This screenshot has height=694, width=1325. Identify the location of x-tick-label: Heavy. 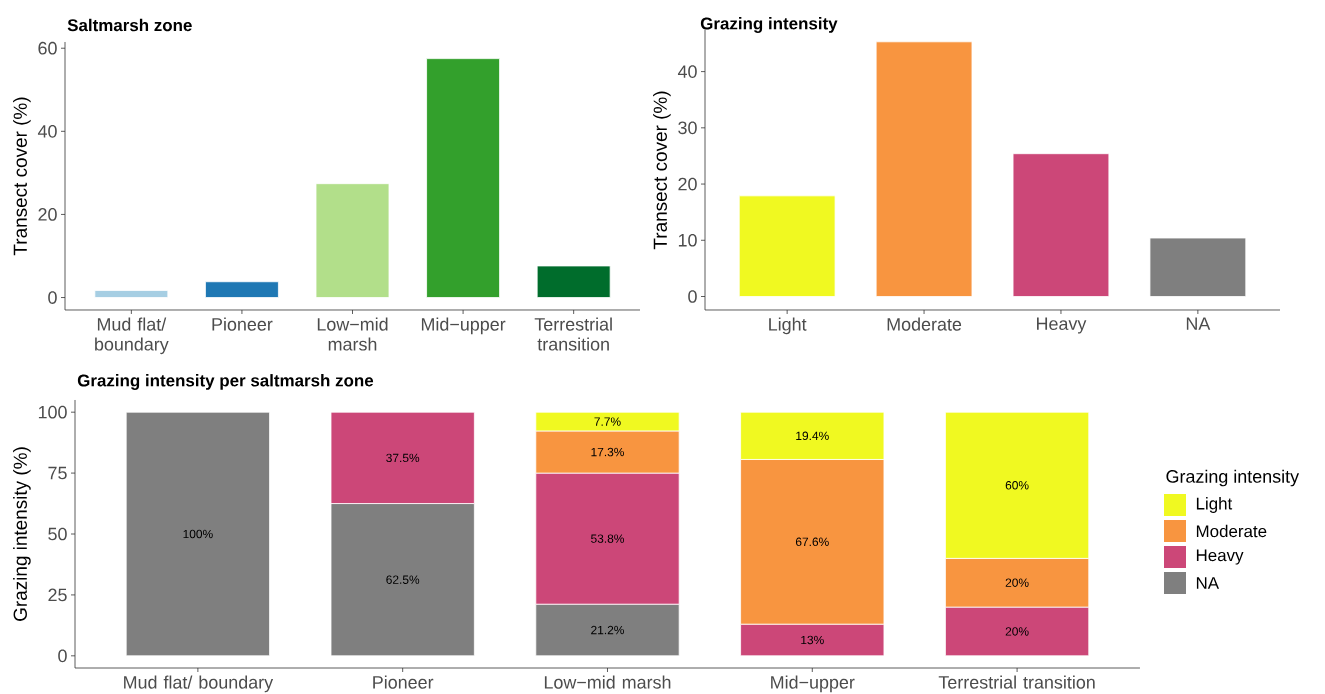
(1062, 325).